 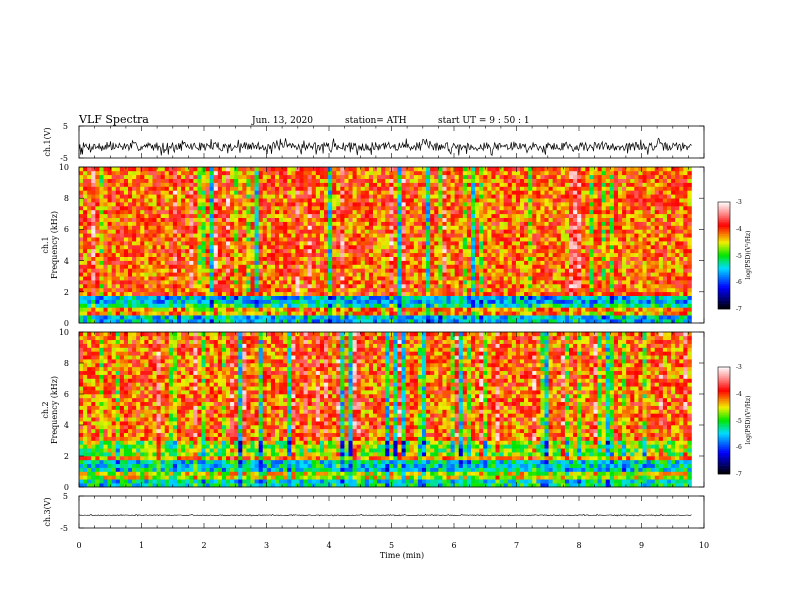 What do you see at coordinates (484, 121) in the screenshot?
I see `start-time-label: start UT = 9 : 50 : 1` at bounding box center [484, 121].